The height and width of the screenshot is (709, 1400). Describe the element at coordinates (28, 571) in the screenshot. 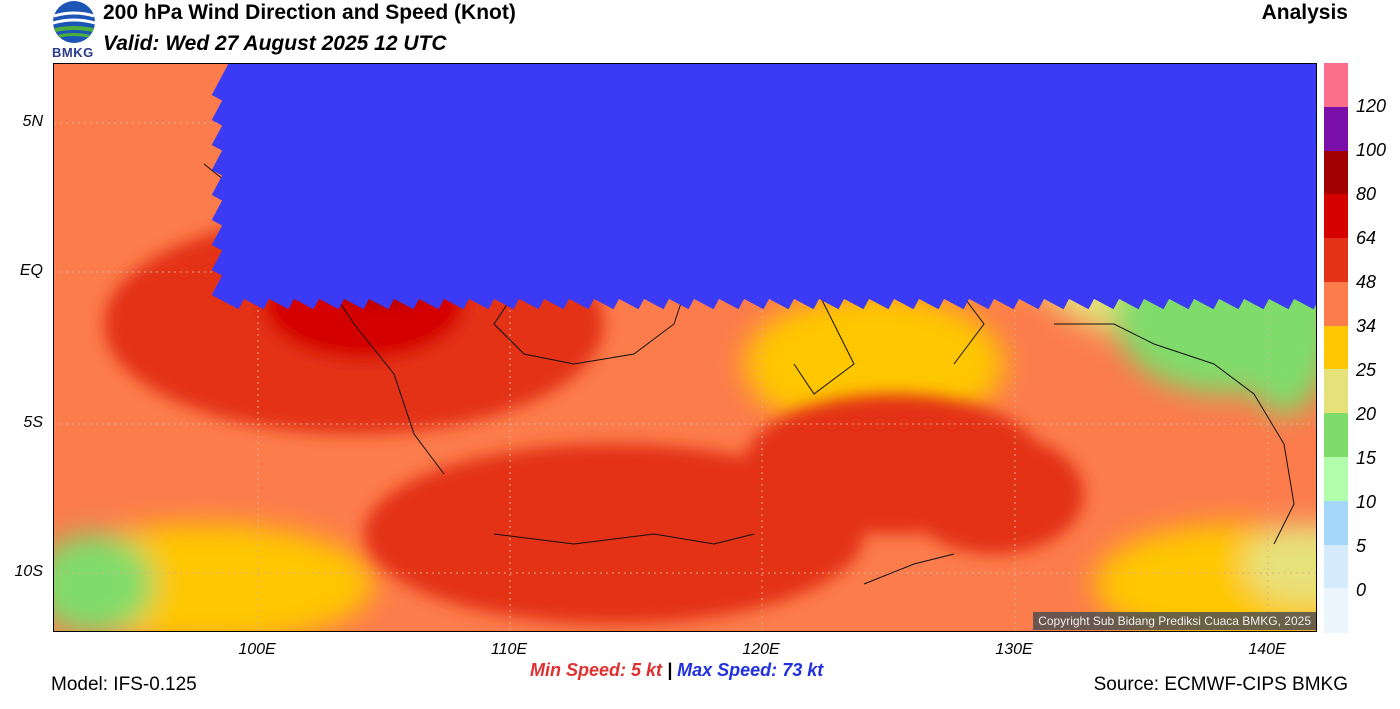

I see `lat-label-10s: 10S` at that location.